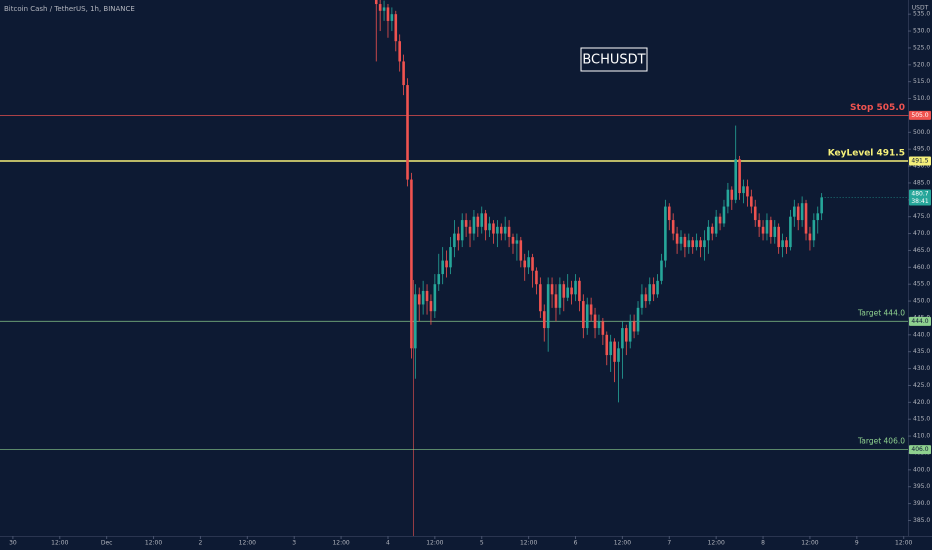 The width and height of the screenshot is (932, 550). I want to click on x-tick-label: 8, so click(763, 543).